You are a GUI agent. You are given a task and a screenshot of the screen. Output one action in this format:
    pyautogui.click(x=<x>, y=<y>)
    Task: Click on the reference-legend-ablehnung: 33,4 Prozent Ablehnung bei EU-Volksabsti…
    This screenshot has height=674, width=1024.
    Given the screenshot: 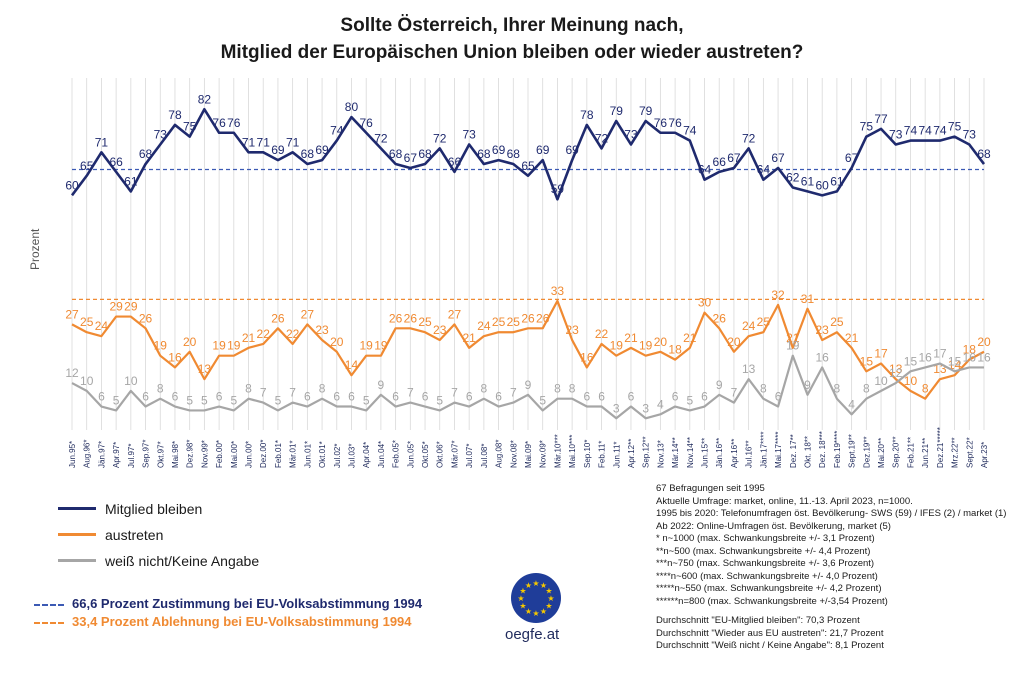 What is the action you would take?
    pyautogui.click(x=223, y=621)
    